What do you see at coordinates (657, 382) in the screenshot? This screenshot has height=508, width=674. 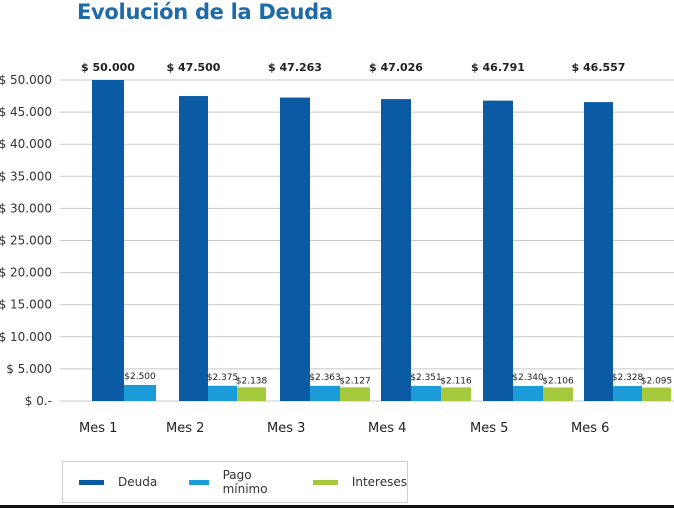 I see `data-label: $2.095` at bounding box center [657, 382].